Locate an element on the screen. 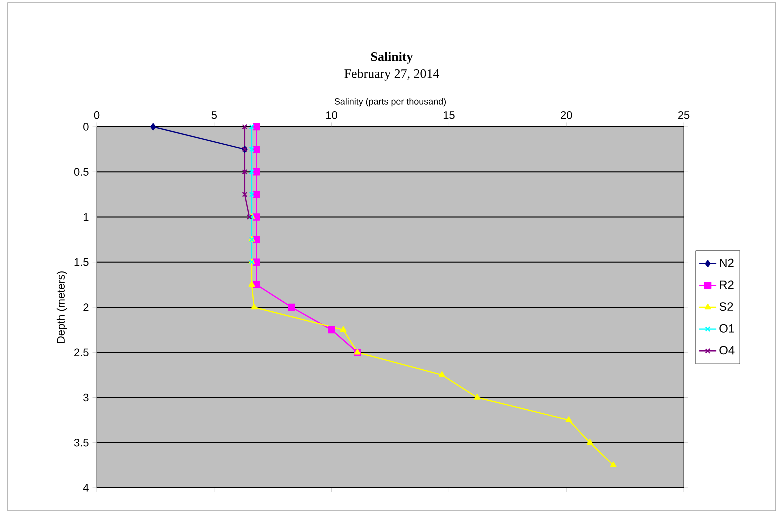  x-tick-label: 0 is located at coordinates (97, 115).